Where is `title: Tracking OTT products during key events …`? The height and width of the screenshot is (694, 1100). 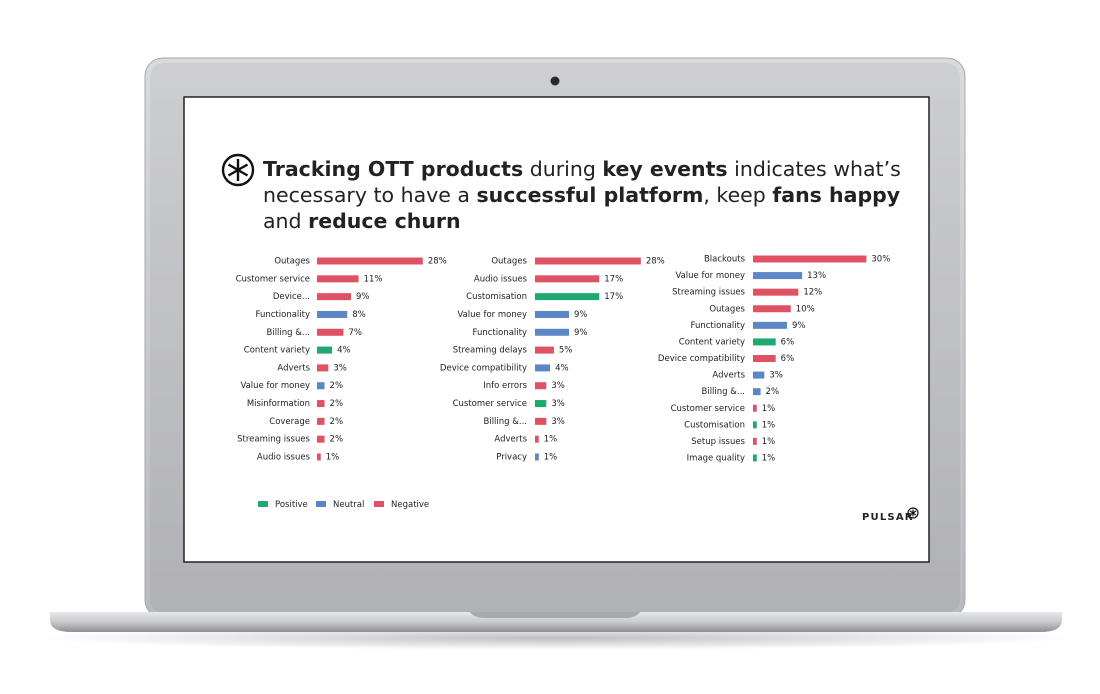 title: Tracking OTT products during key events … is located at coordinates (582, 195).